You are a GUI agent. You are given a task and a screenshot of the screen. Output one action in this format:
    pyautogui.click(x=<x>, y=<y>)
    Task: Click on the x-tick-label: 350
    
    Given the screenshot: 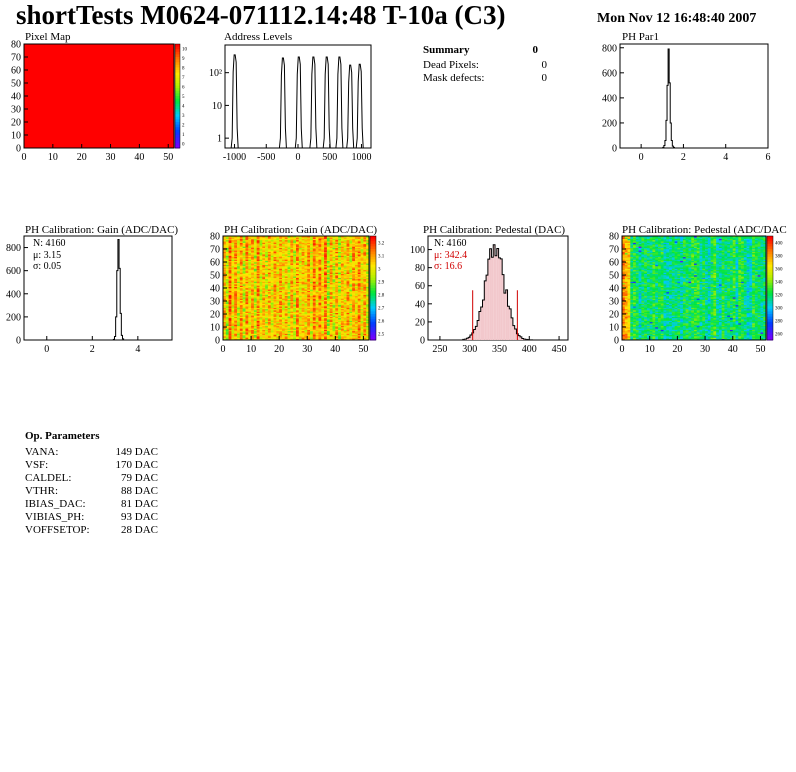 What is the action you would take?
    pyautogui.click(x=499, y=349)
    